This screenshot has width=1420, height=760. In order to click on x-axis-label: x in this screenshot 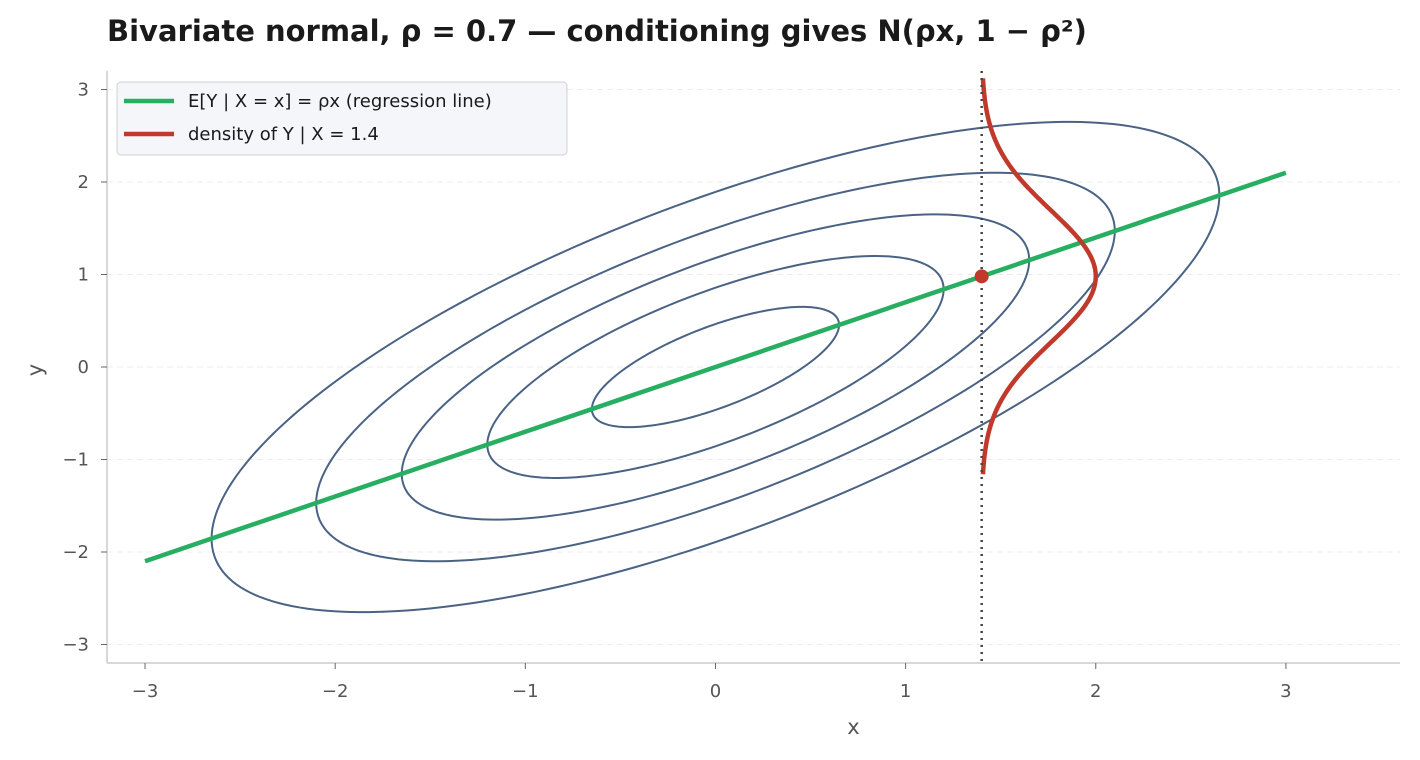, I will do `click(853, 727)`.